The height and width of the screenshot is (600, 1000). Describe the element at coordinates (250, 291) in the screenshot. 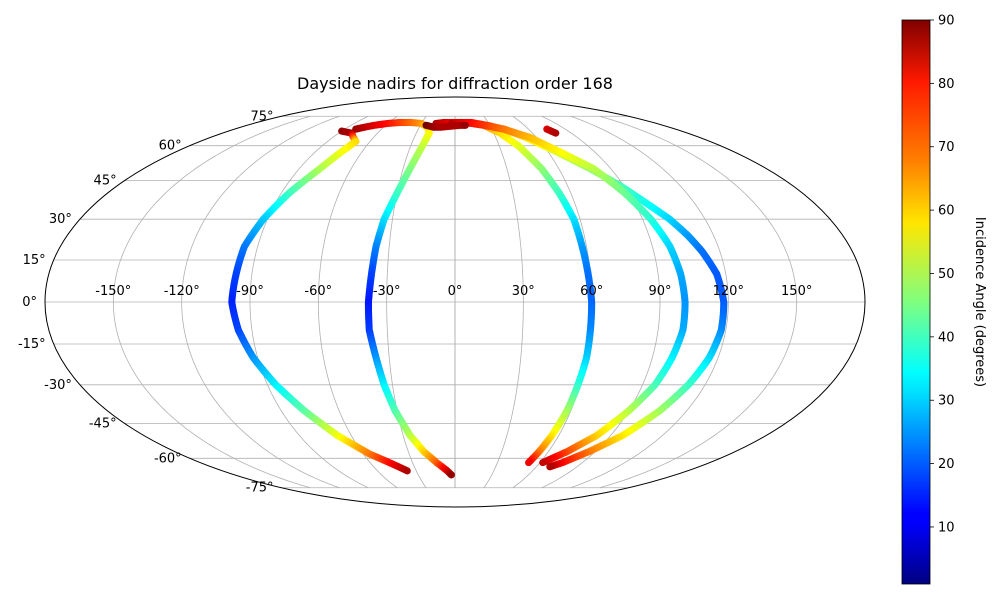

I see `lon-tick-label: -90°` at that location.